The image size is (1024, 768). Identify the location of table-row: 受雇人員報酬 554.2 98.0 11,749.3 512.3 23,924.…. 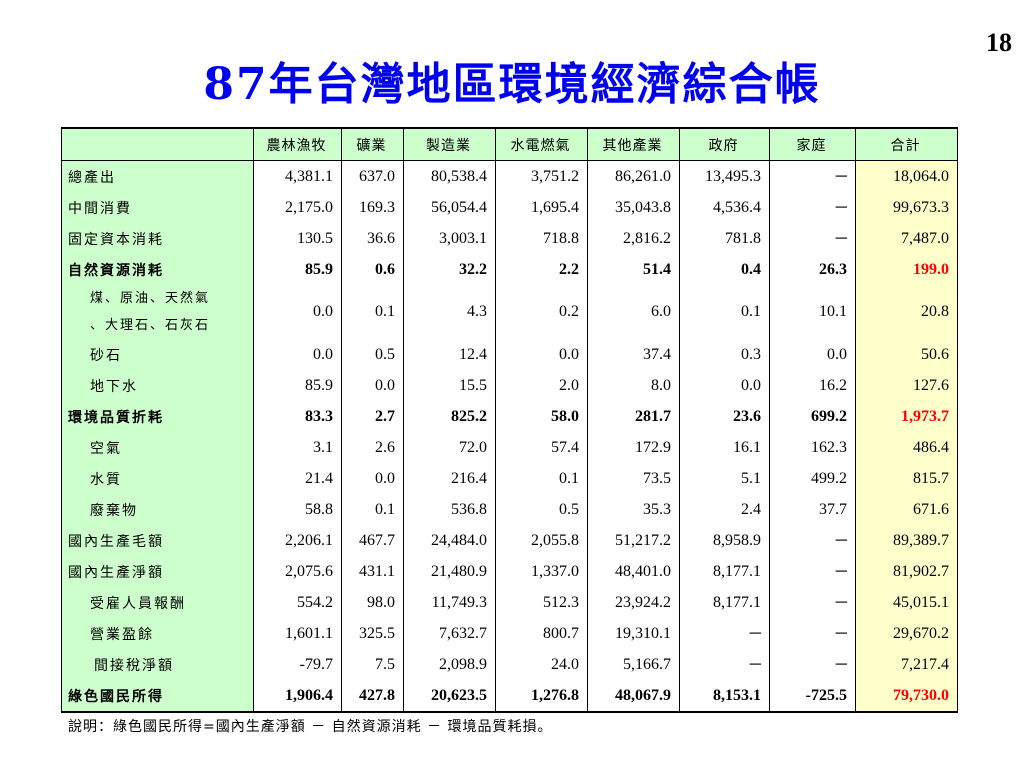
(509, 602).